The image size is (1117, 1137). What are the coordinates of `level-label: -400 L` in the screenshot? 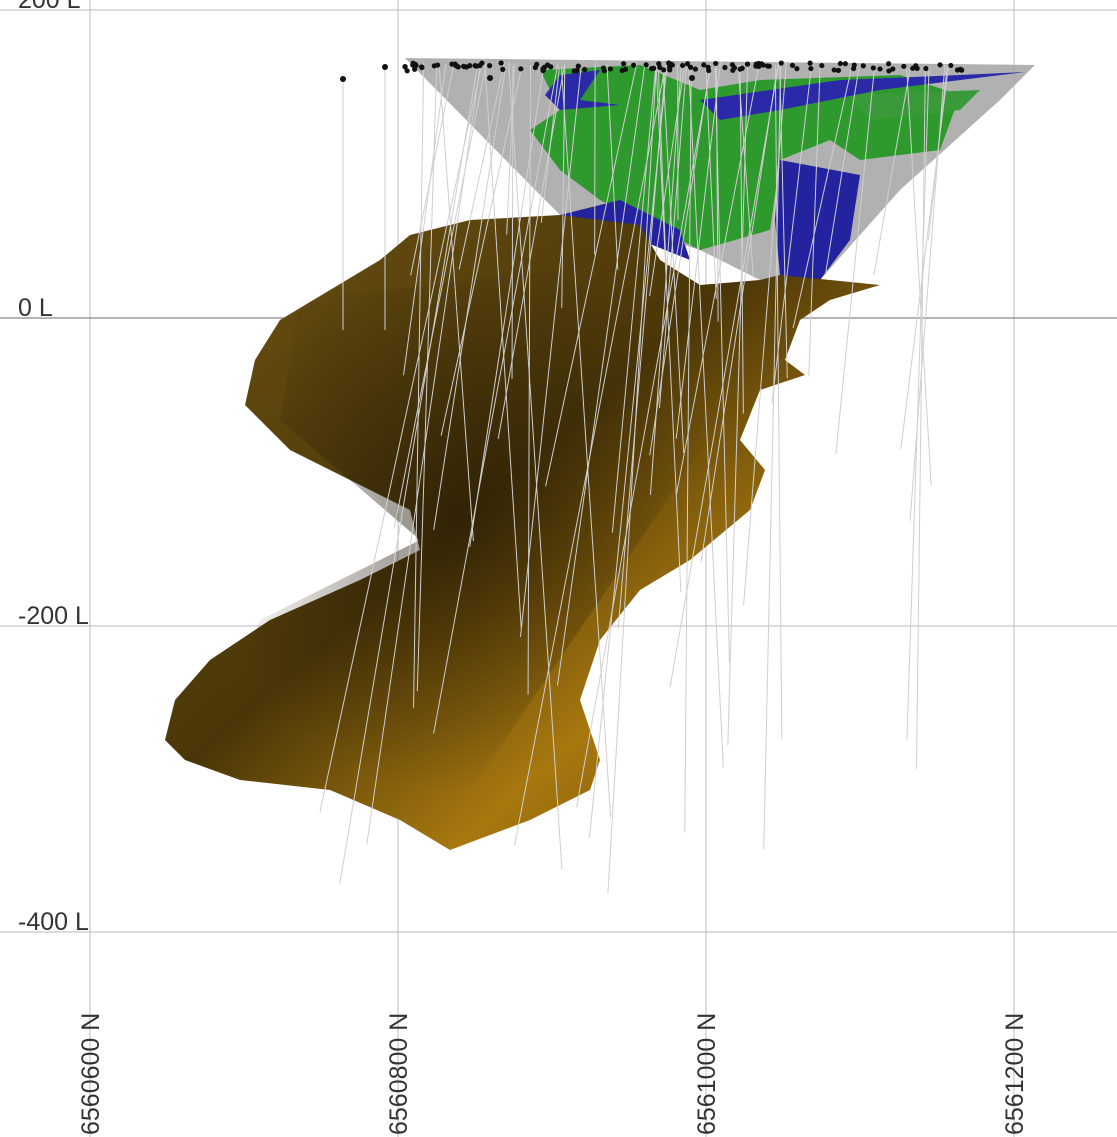 It's located at (53, 922).